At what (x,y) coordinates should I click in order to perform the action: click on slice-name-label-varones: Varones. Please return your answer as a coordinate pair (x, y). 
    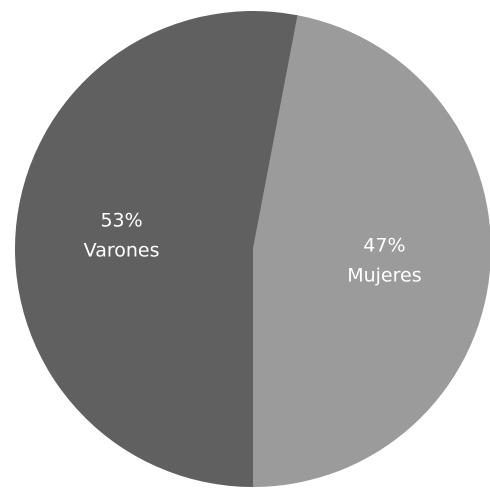
    Looking at the image, I should click on (122, 251).